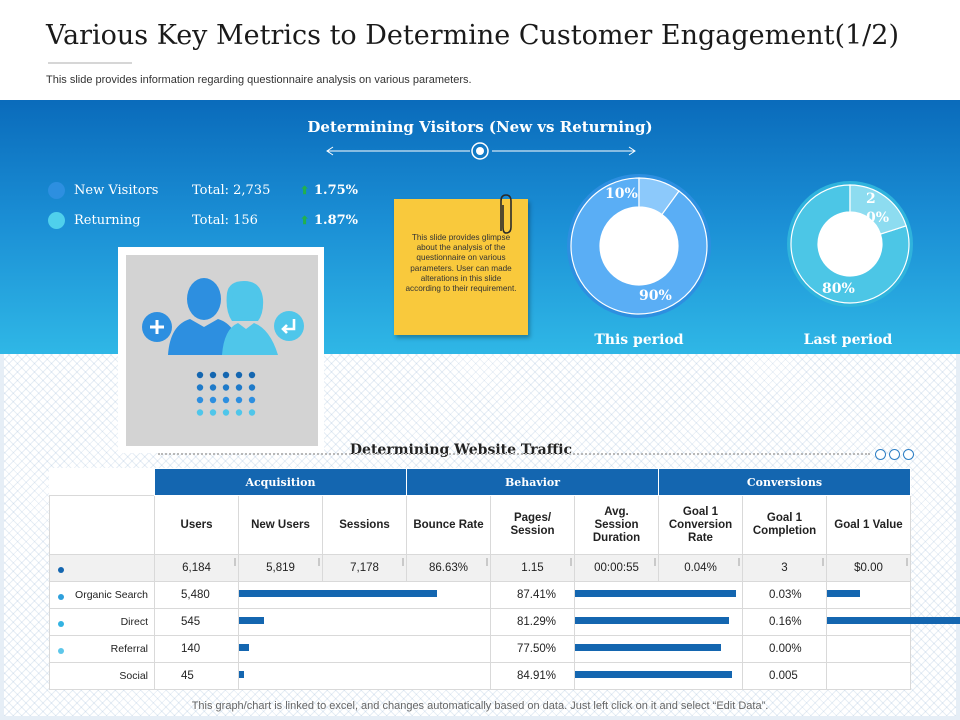  What do you see at coordinates (784, 649) in the screenshot?
I see `cell-conv-rate: 0.00%` at bounding box center [784, 649].